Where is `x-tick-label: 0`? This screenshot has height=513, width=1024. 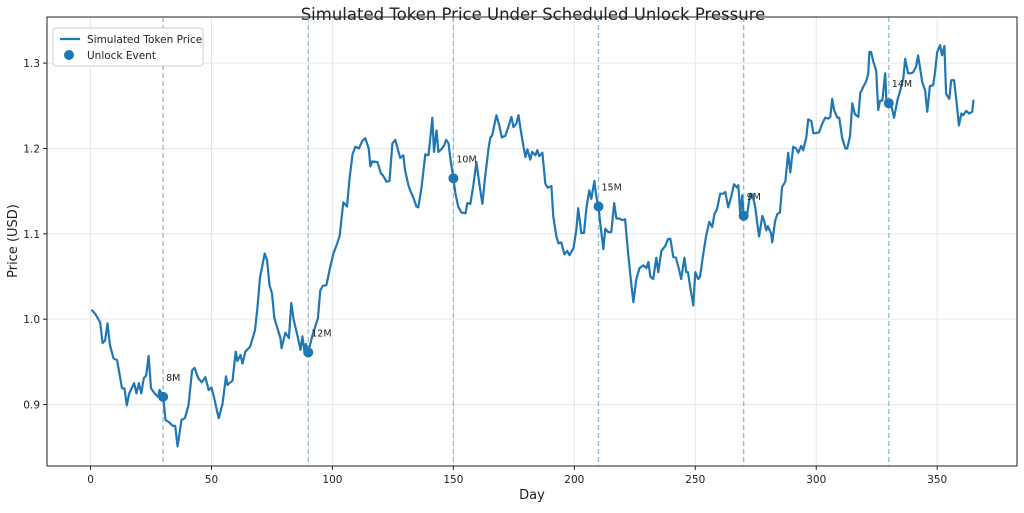
x-tick-label: 0 is located at coordinates (90, 480).